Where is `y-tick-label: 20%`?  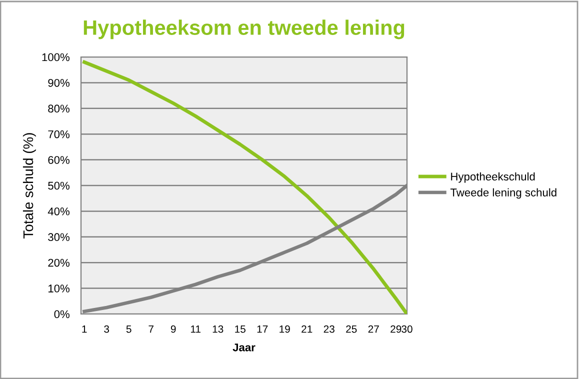 y-tick-label: 20% is located at coordinates (59, 262).